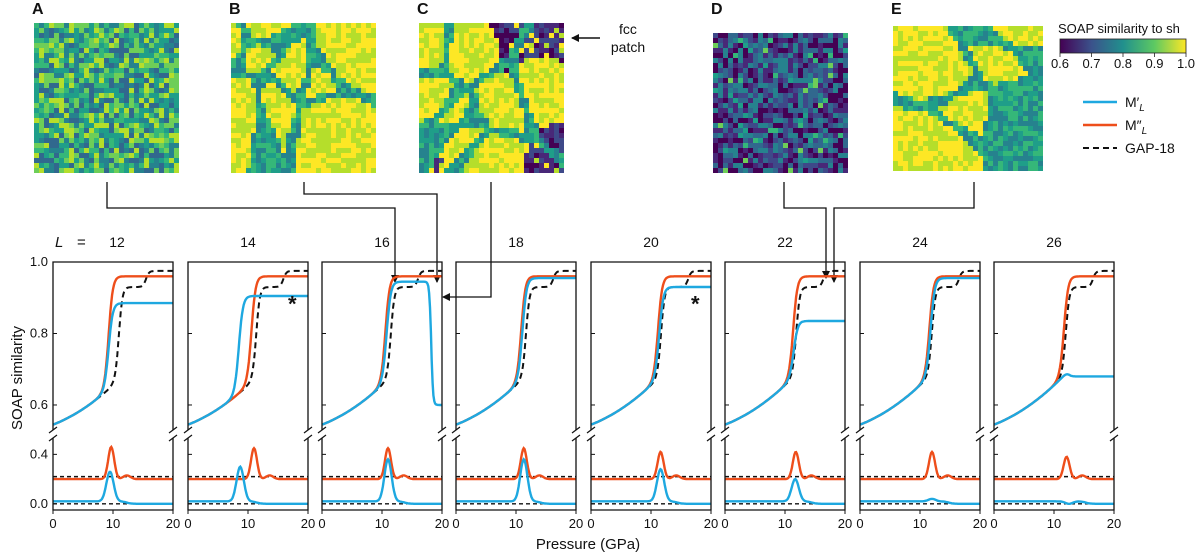 The width and height of the screenshot is (1200, 556). I want to click on panel-L24: 0 10 20, so click(921, 396).